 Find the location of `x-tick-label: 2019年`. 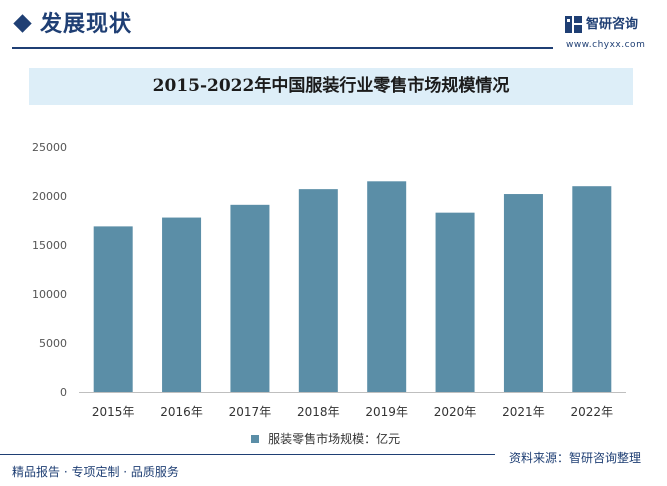

x-tick-label: 2019年 is located at coordinates (386, 412).